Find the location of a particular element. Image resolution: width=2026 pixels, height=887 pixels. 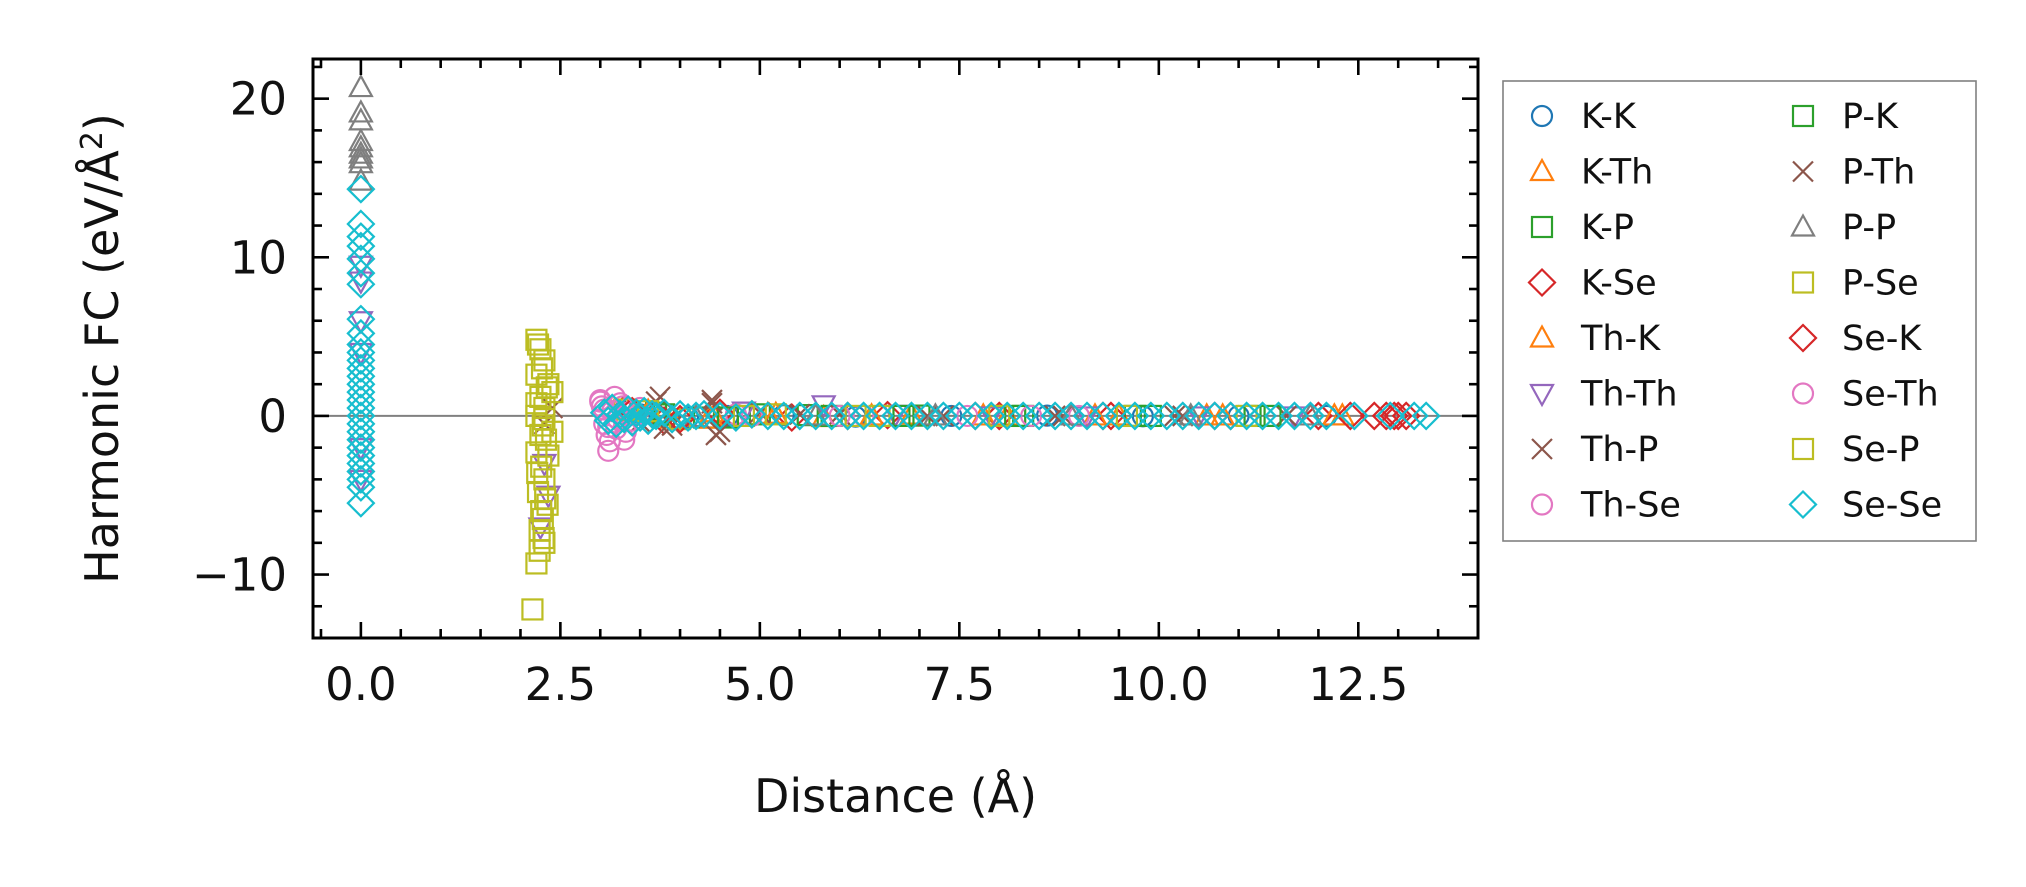

legend-entry: K-Th is located at coordinates (1591, 173).